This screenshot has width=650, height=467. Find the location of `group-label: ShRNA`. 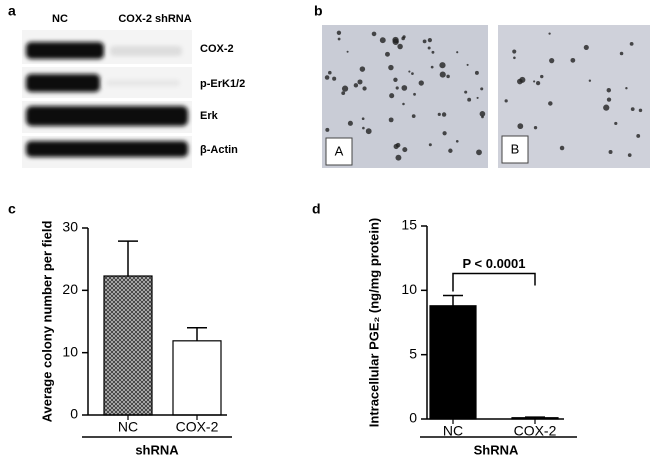

group-label: ShRNA is located at coordinates (496, 449).